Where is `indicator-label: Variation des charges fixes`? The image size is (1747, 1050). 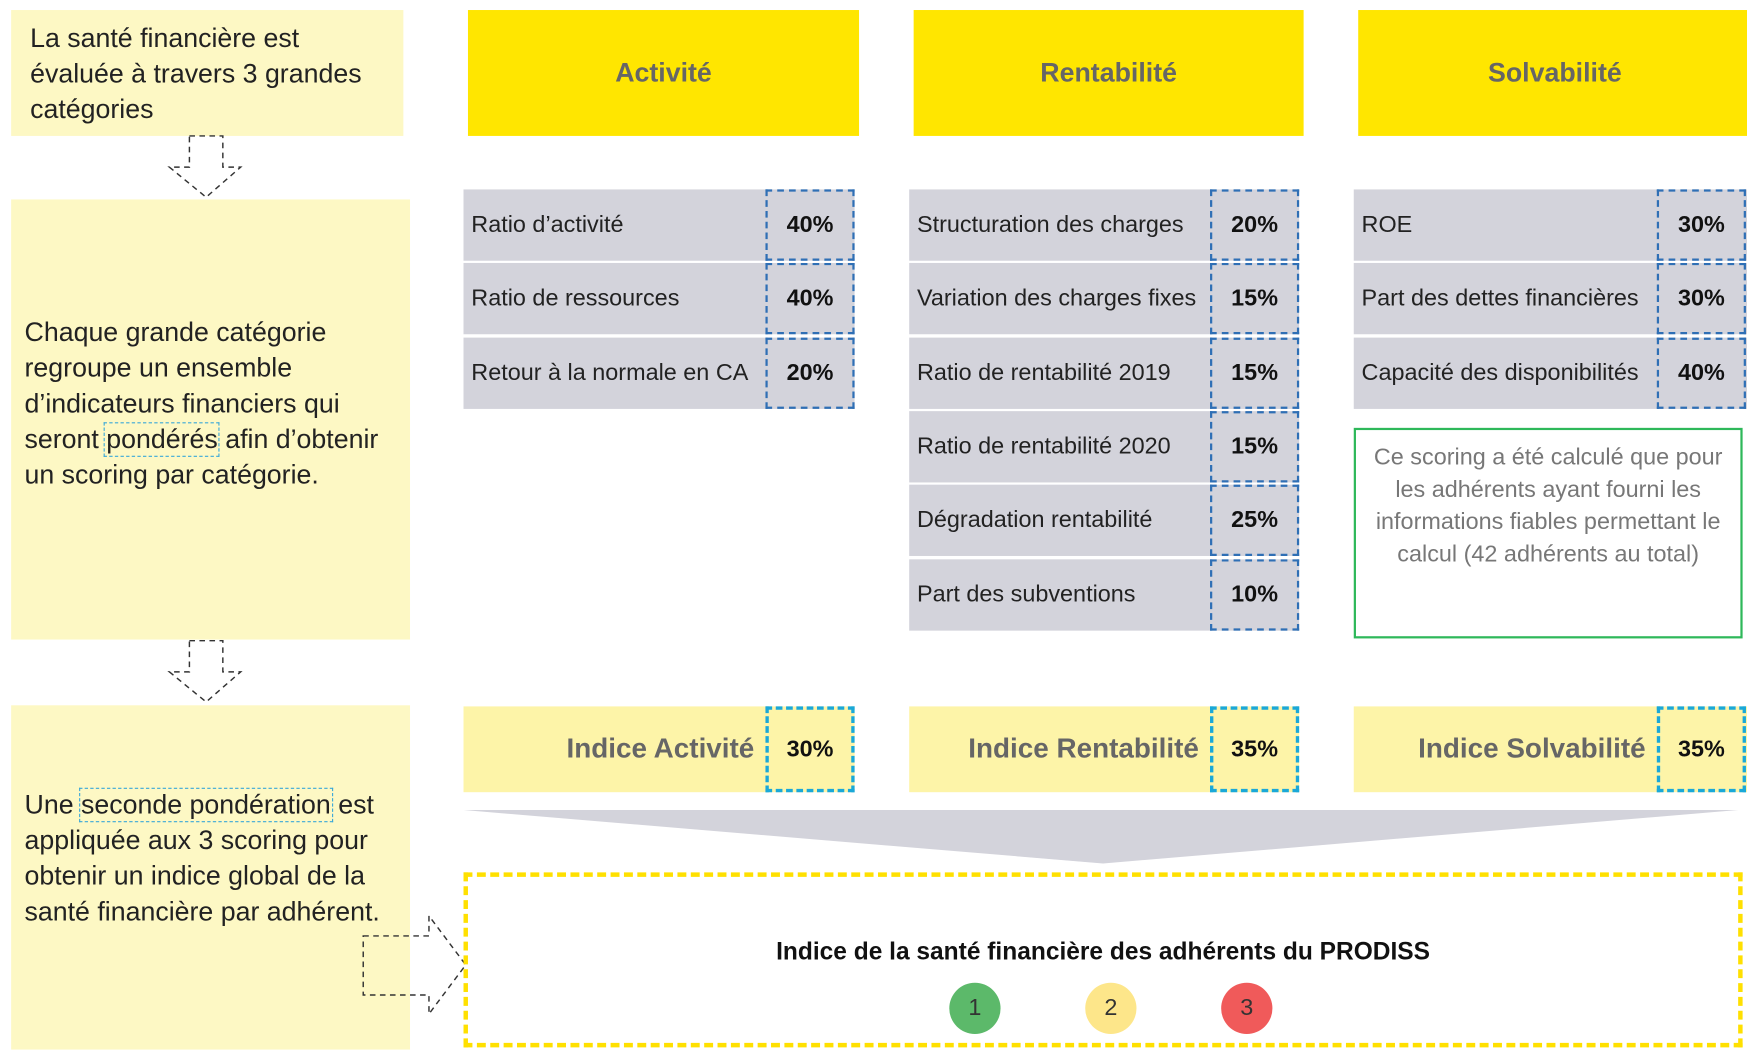 indicator-label: Variation des charges fixes is located at coordinates (1104, 299).